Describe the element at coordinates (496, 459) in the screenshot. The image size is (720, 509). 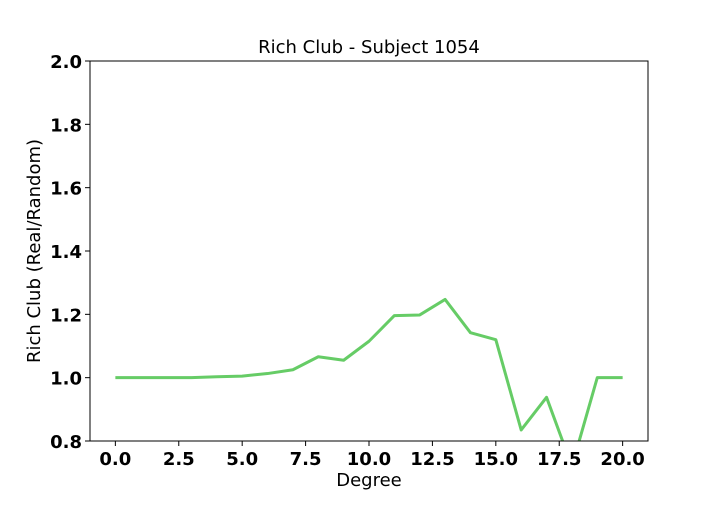
I see `x-tick-label: 15.0` at that location.